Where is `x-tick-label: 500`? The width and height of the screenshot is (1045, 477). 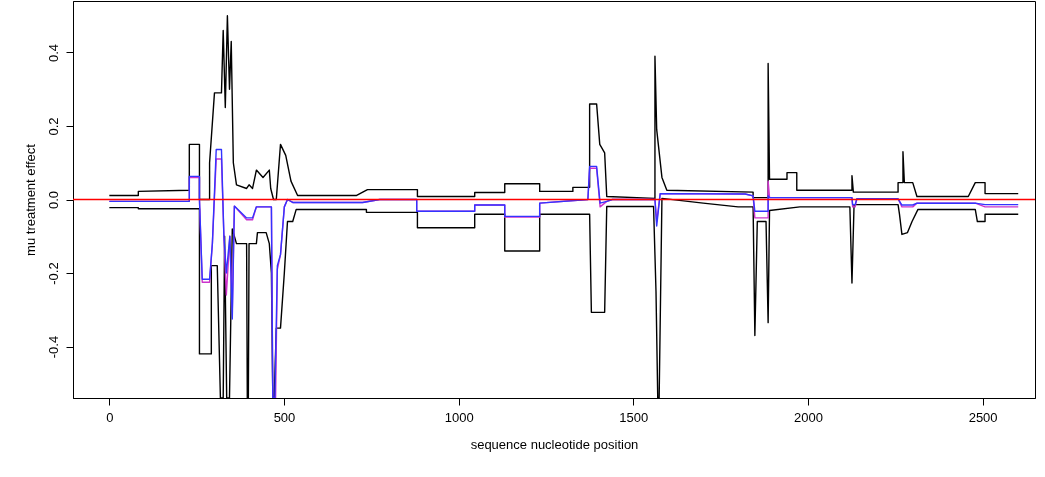
x-tick-label: 500 is located at coordinates (284, 417).